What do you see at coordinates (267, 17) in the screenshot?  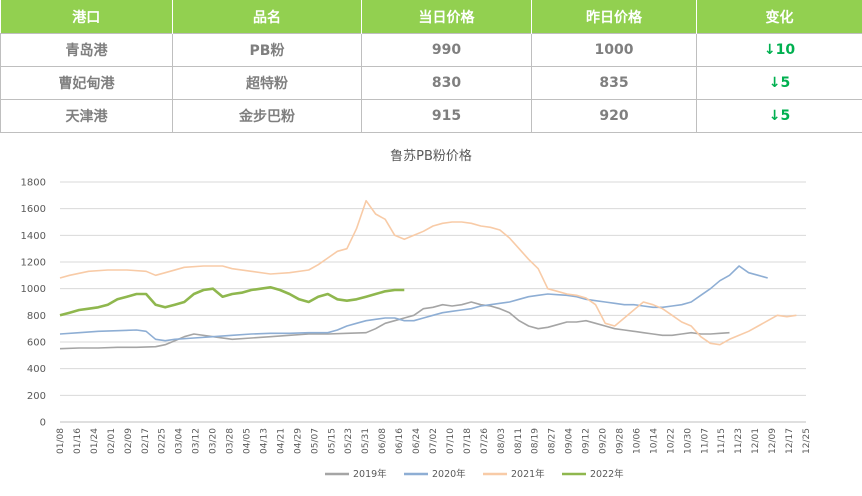 I see `header-product: 品名` at bounding box center [267, 17].